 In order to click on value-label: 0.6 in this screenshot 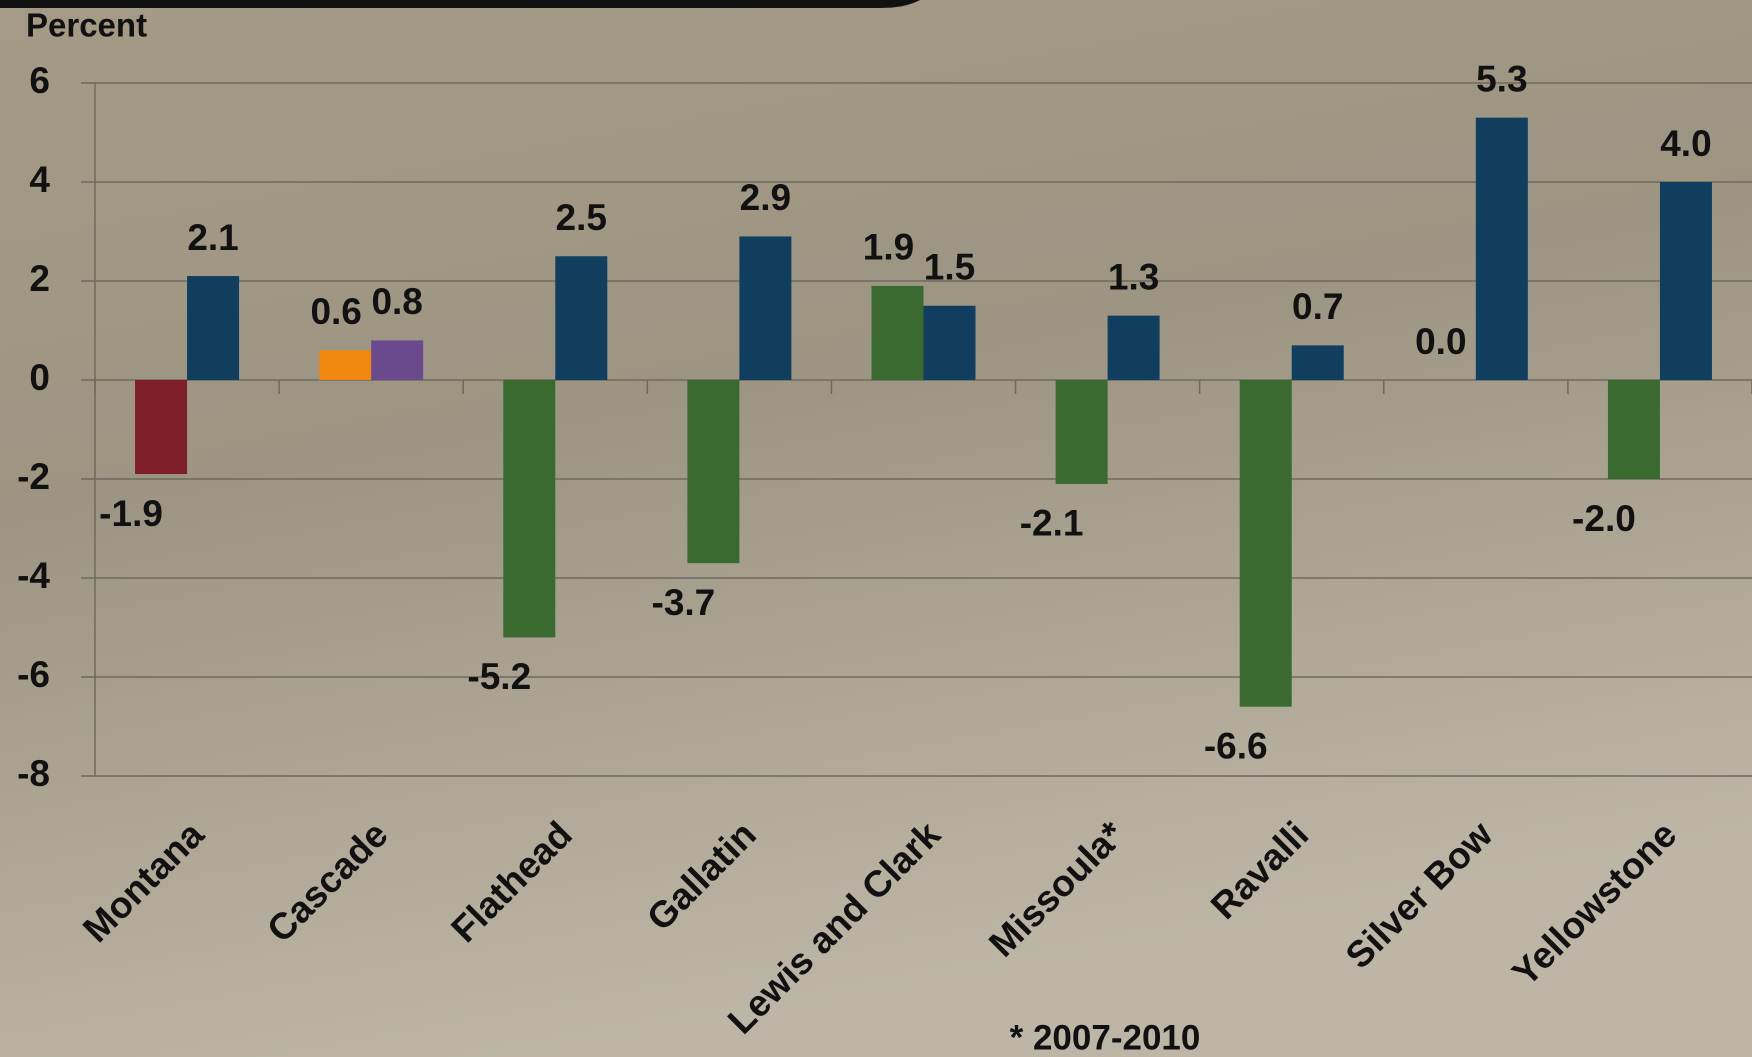, I will do `click(335, 311)`.